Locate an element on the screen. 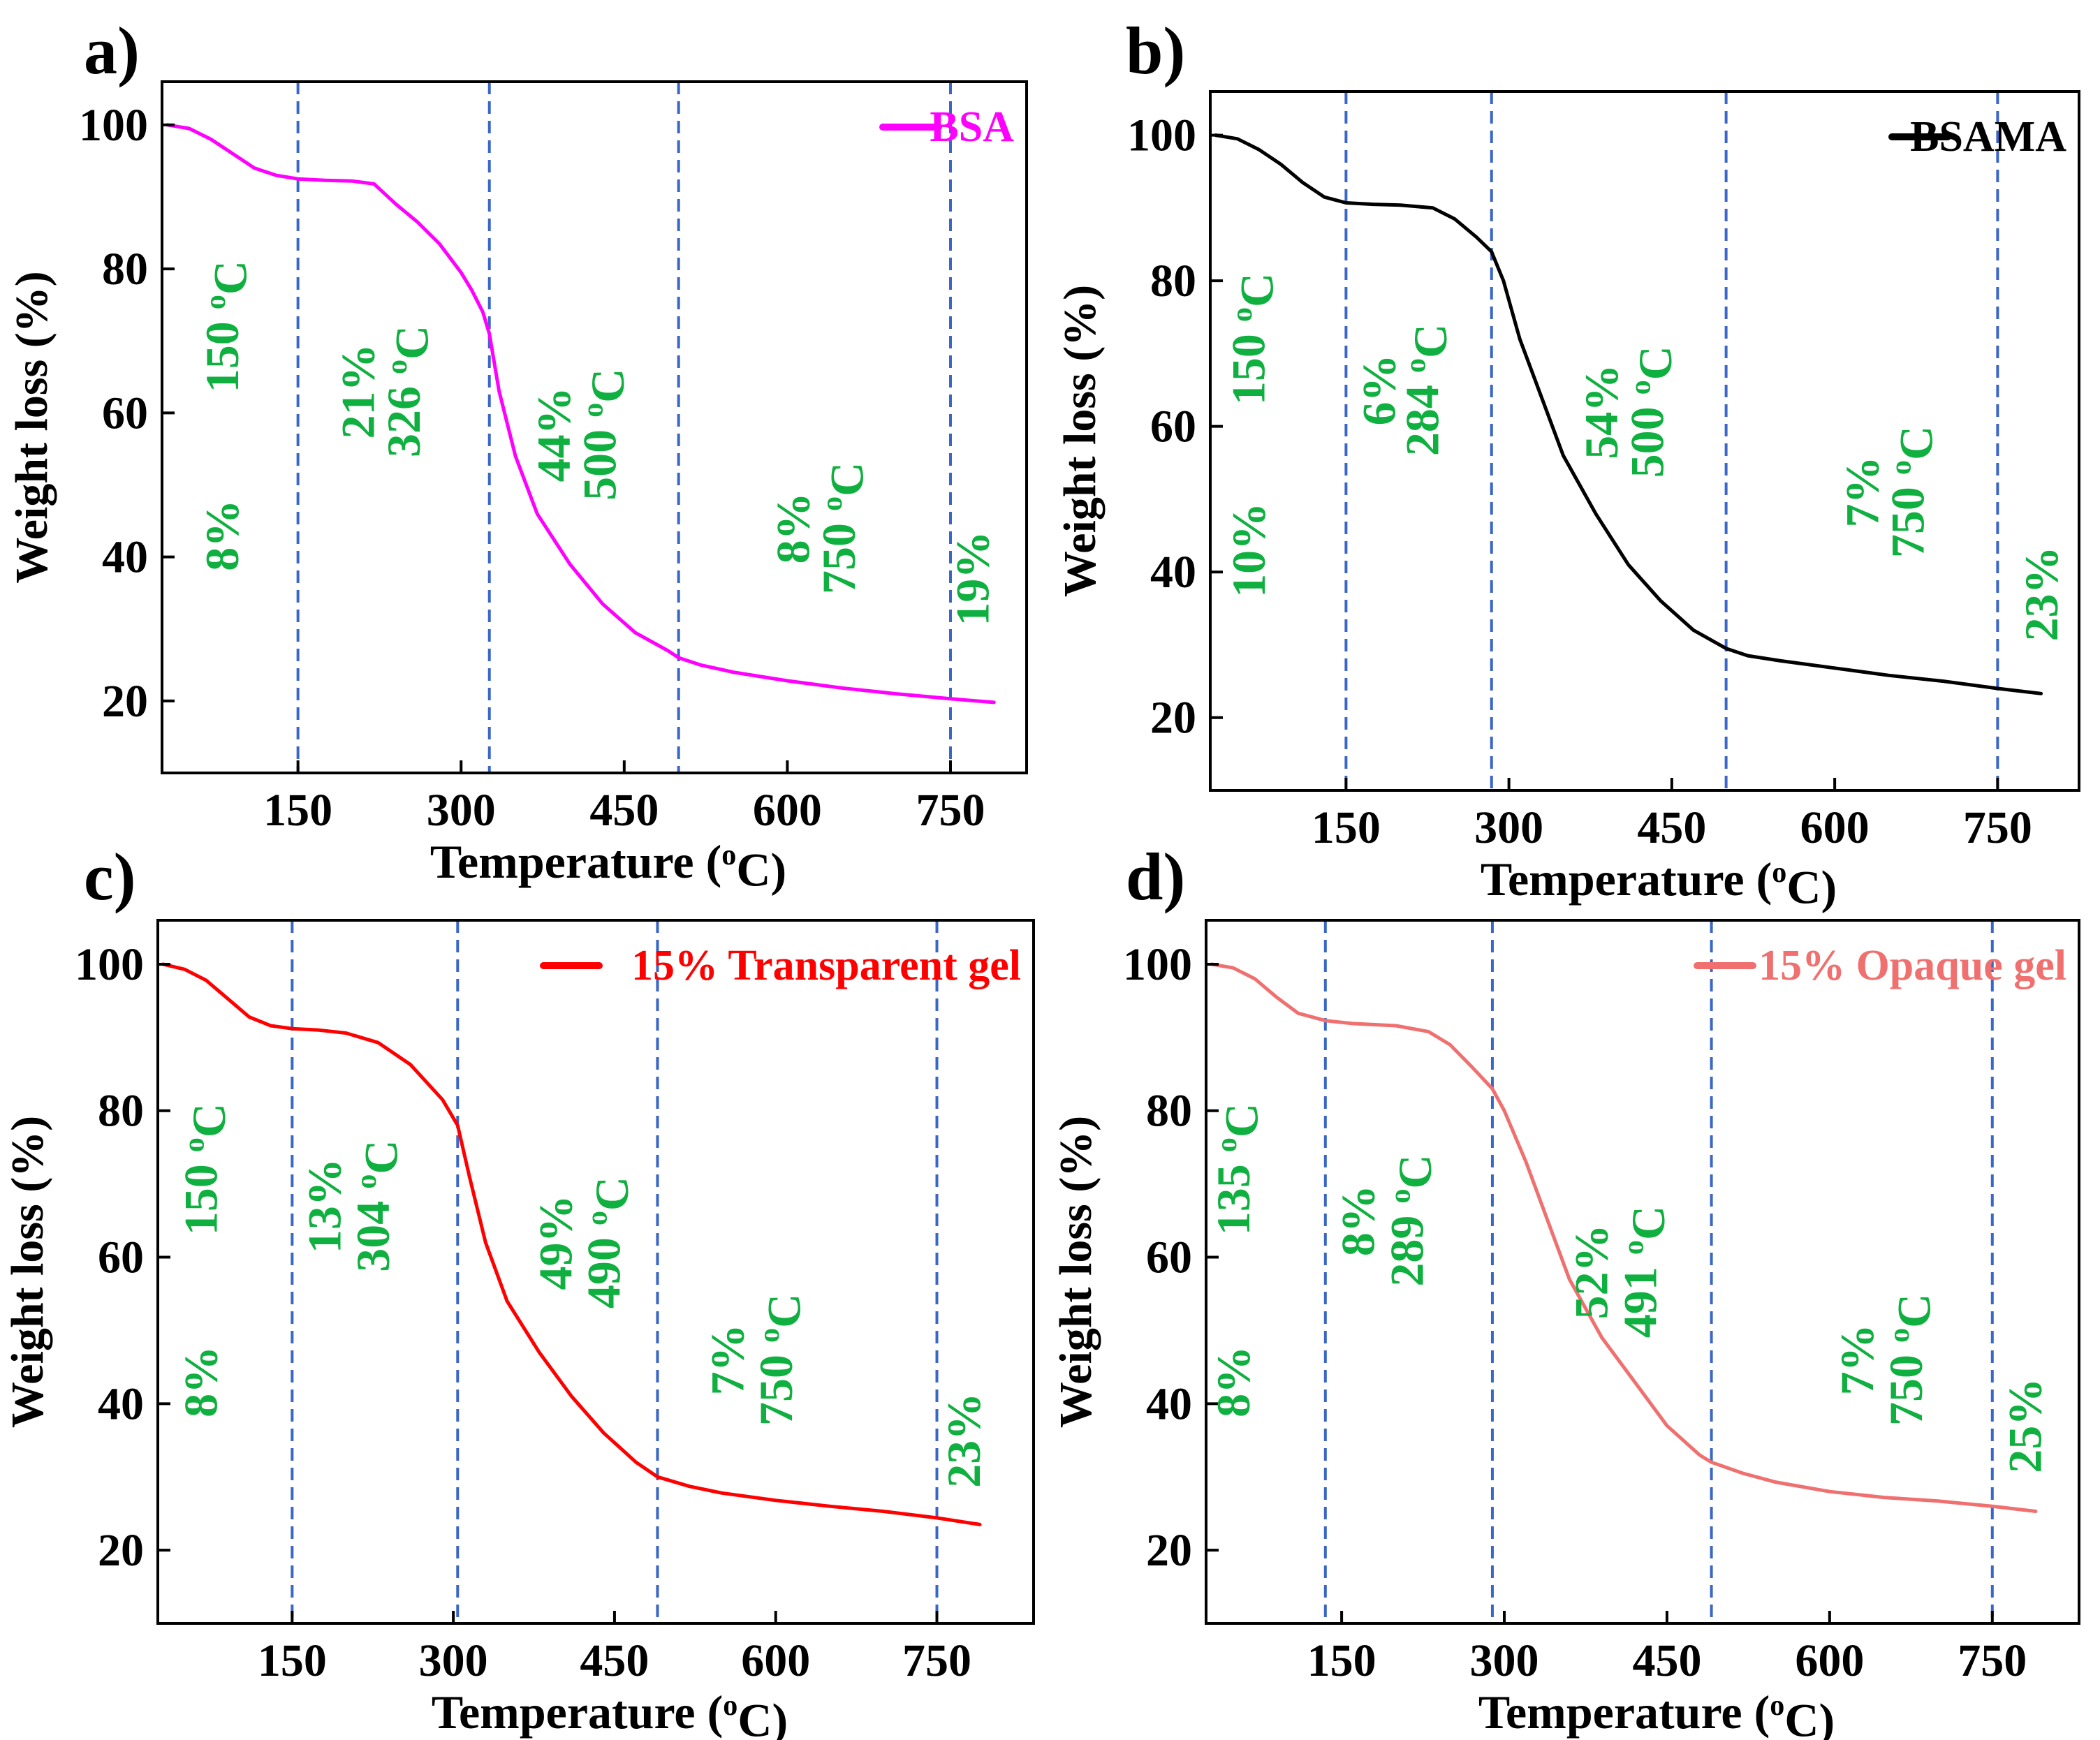 Image resolution: width=2100 pixels, height=1740 pixels. annotation-2: 6% is located at coordinates (1379, 391).